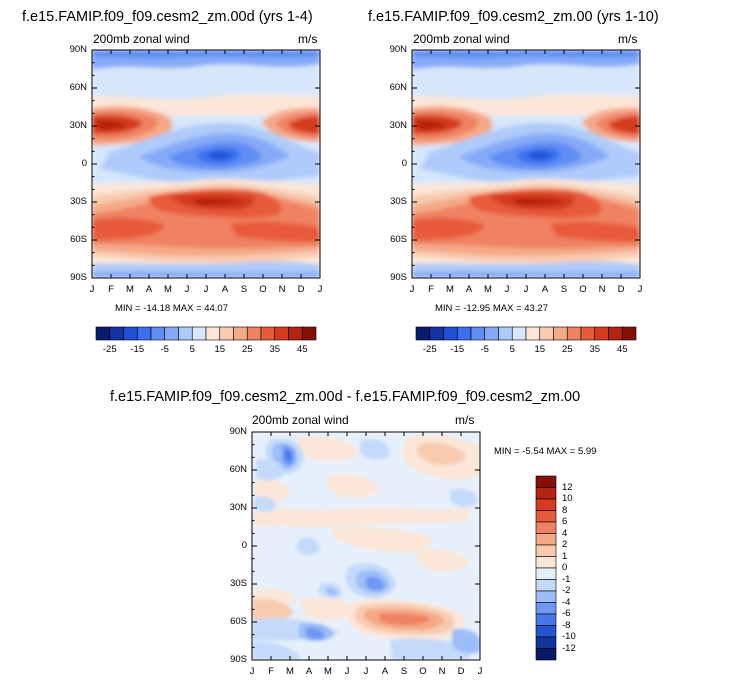 The width and height of the screenshot is (733, 688). Describe the element at coordinates (398, 125) in the screenshot. I see `y-tick-label: 30N` at that location.